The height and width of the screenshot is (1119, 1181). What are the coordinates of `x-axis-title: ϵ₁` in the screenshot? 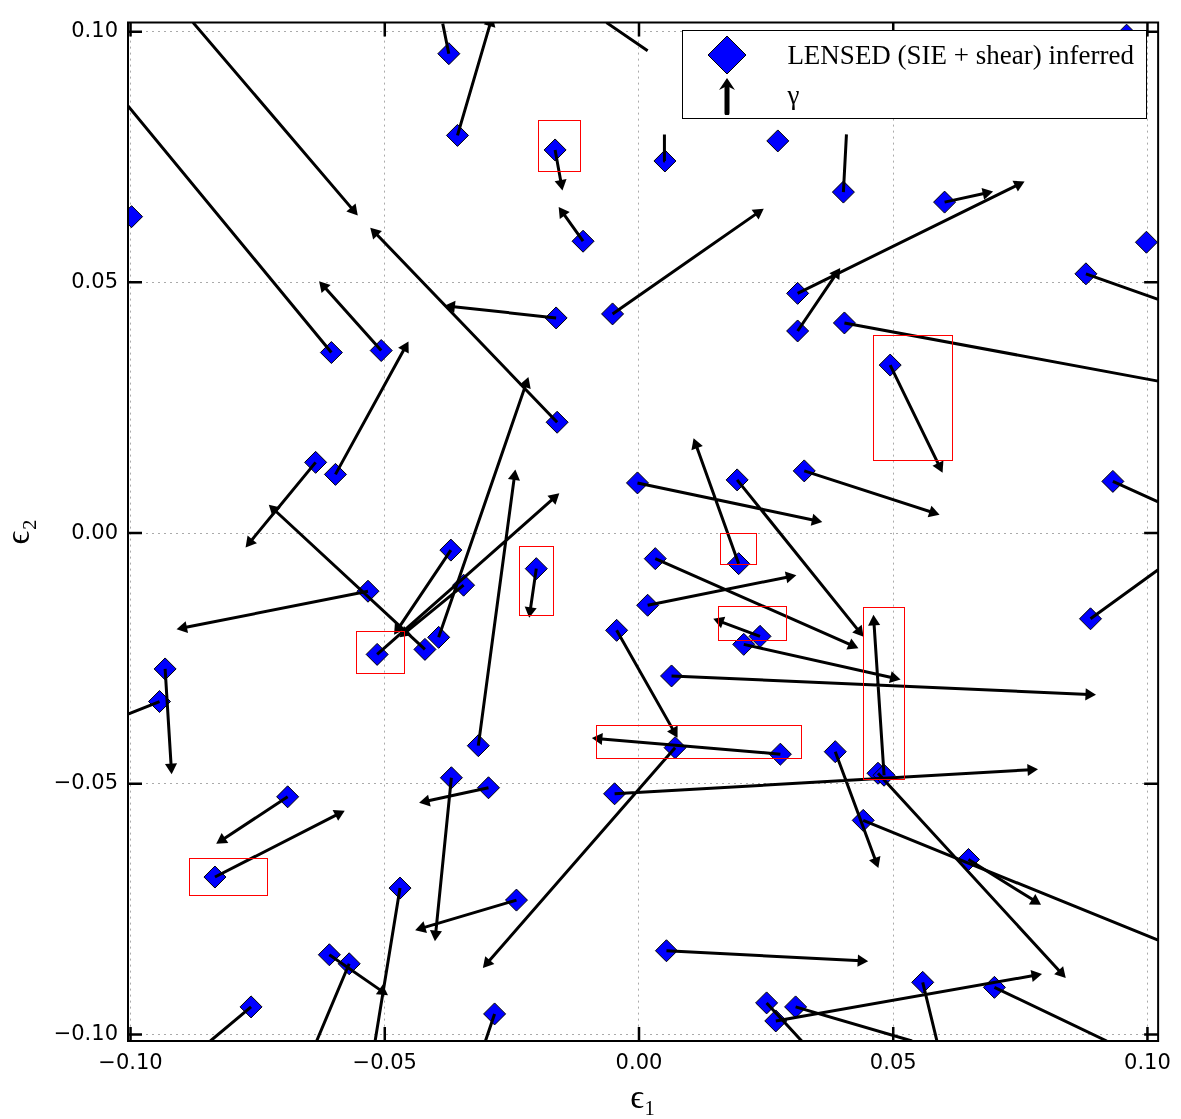 It's located at (643, 1096).